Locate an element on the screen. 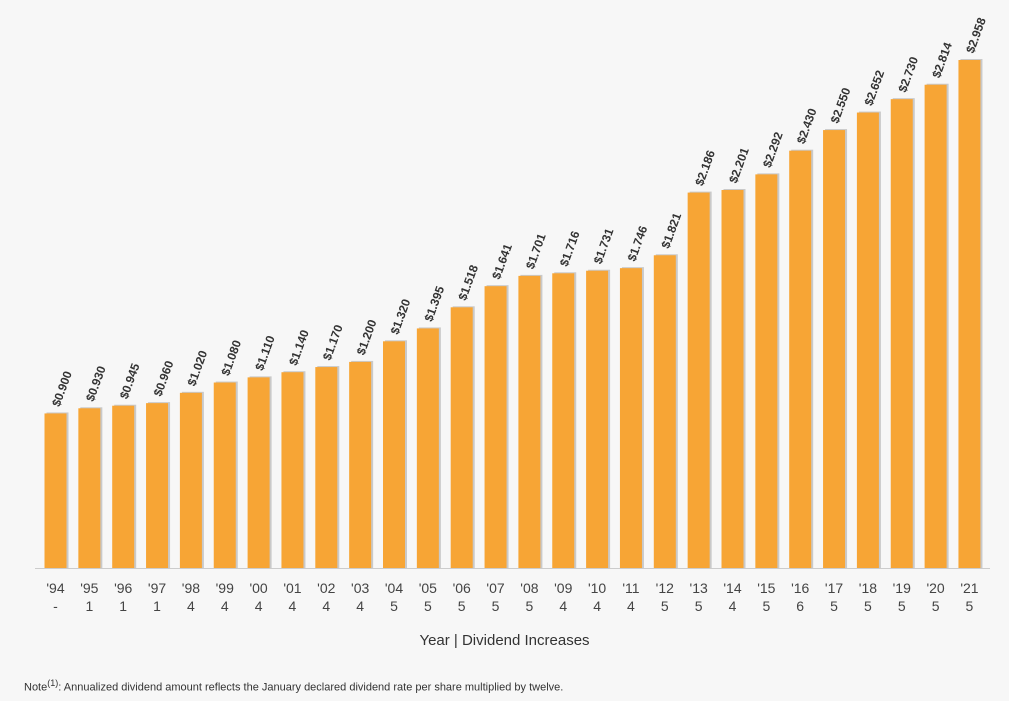 This screenshot has height=701, width=1009. bar-value-label: $2.730 is located at coordinates (908, 75).